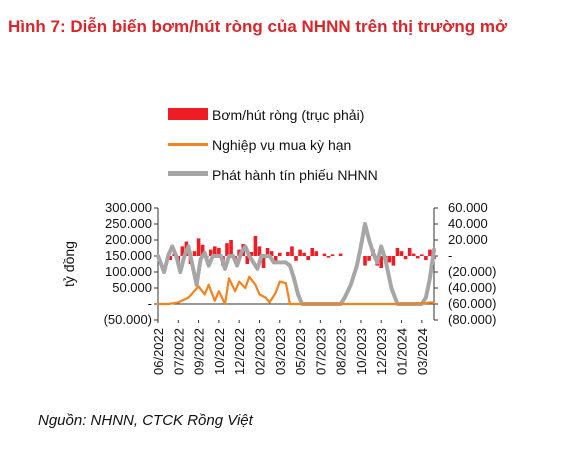 The width and height of the screenshot is (563, 465). What do you see at coordinates (69, 264) in the screenshot?
I see `y-axis-label: tỷ đồng` at bounding box center [69, 264].